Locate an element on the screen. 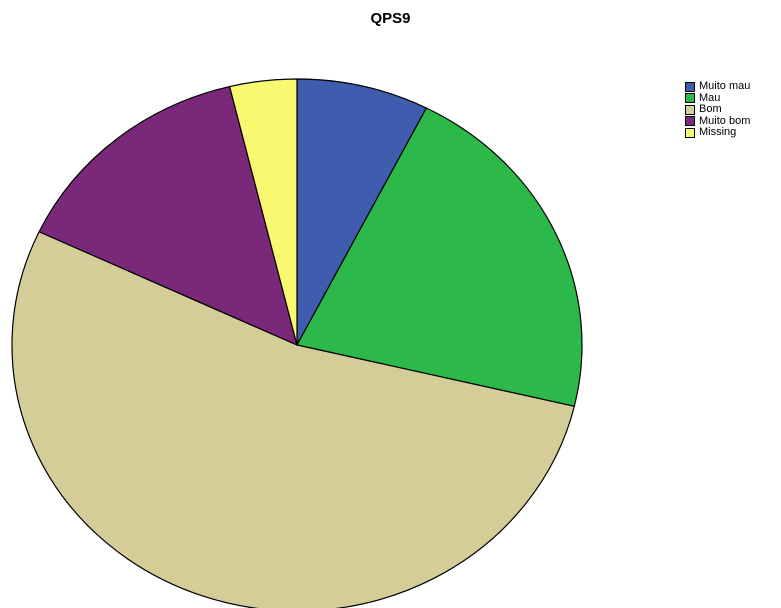  legend-swatch-mau is located at coordinates (690, 98).